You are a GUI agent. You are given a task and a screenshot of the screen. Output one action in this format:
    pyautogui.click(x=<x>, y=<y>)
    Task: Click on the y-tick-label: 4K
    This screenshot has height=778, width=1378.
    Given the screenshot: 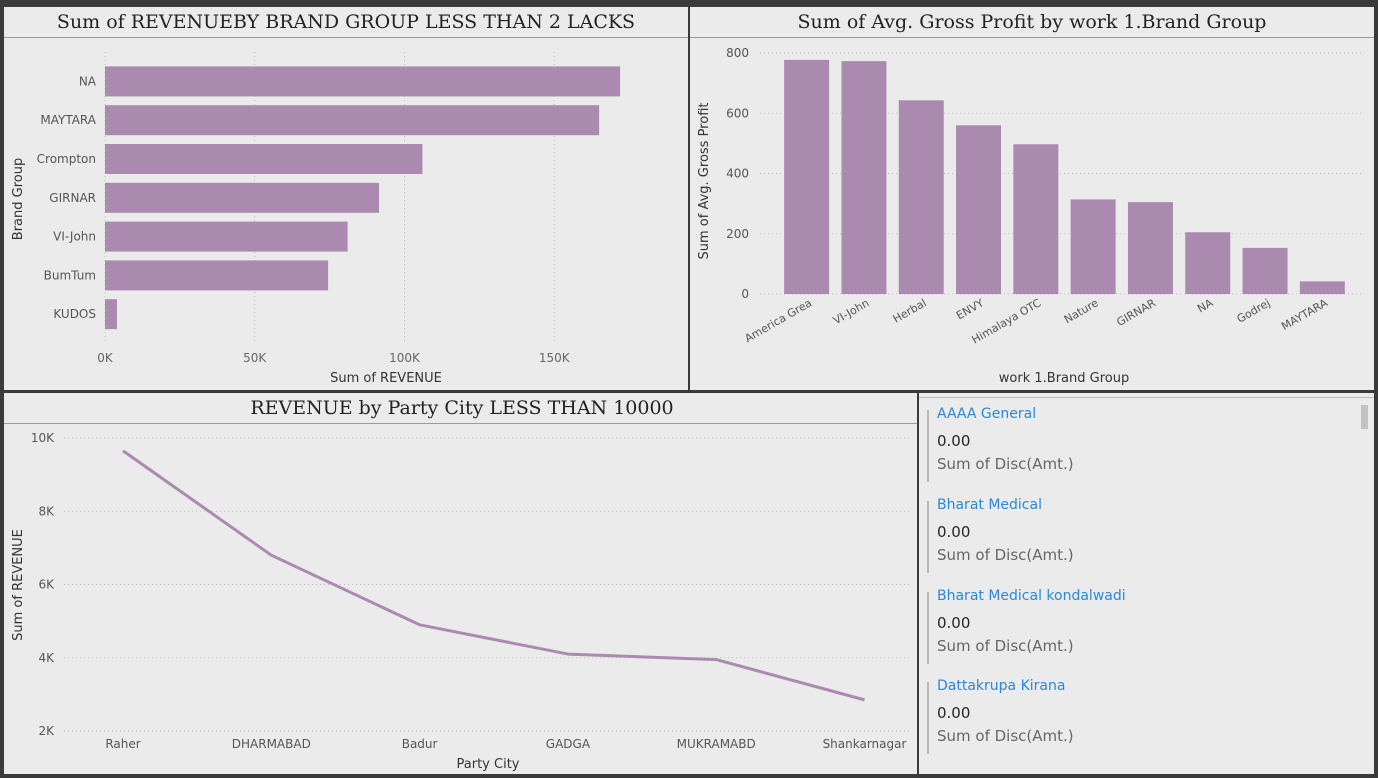 What is the action you would take?
    pyautogui.click(x=46, y=658)
    